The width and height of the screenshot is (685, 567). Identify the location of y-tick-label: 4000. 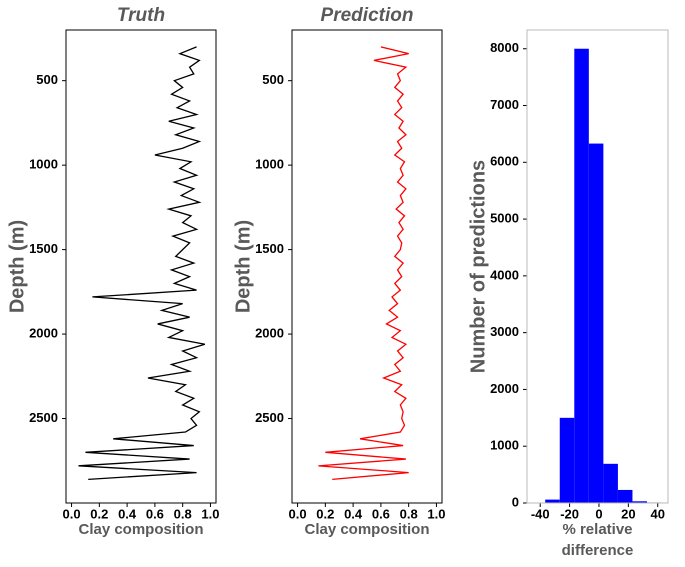
(504, 274).